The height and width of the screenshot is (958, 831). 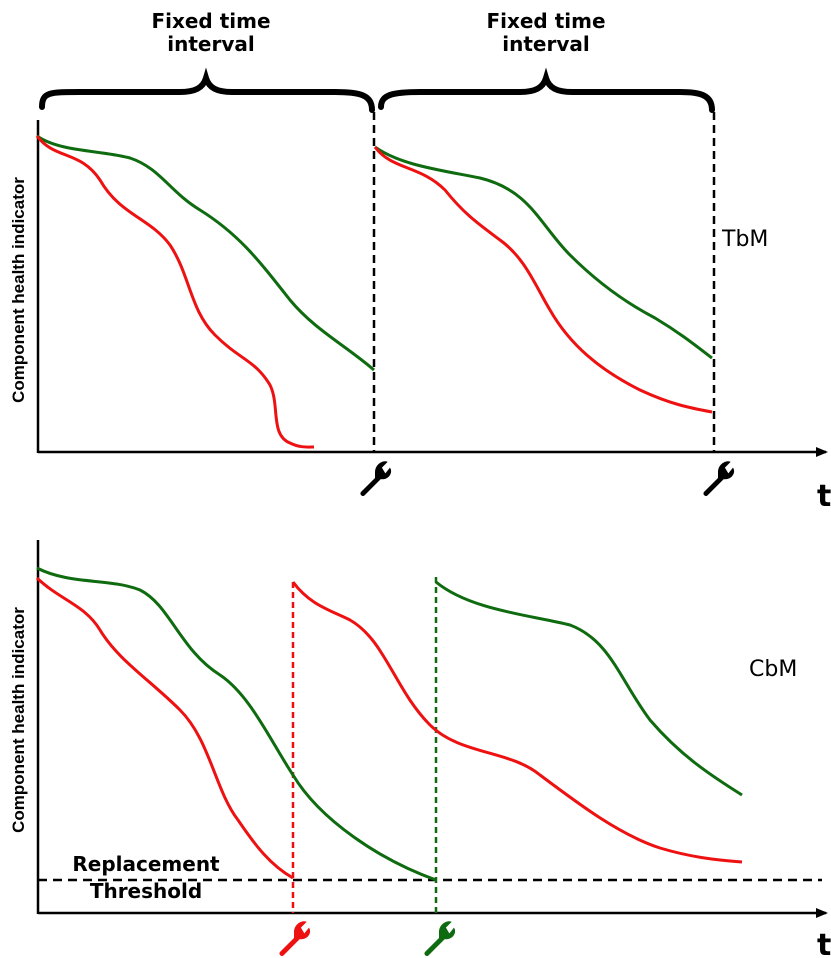 What do you see at coordinates (744, 239) in the screenshot?
I see `tbm-strategy-label: TbM` at bounding box center [744, 239].